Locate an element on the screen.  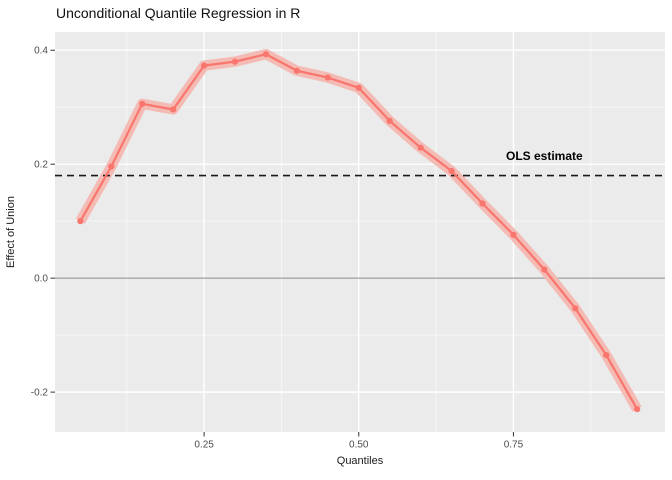
x-axis-title: Quantiles is located at coordinates (360, 461).